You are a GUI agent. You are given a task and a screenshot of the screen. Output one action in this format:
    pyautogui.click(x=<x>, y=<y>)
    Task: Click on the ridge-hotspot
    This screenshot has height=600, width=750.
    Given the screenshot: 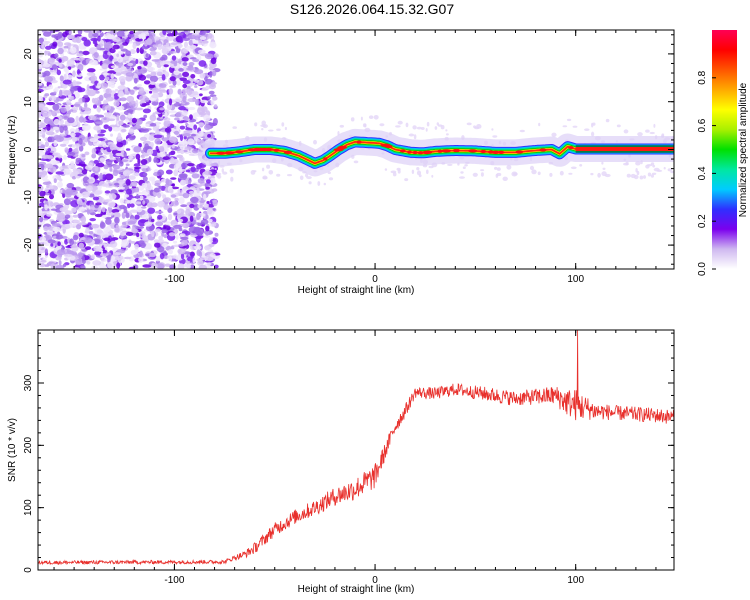 What is the action you would take?
    pyautogui.click(x=420, y=153)
    